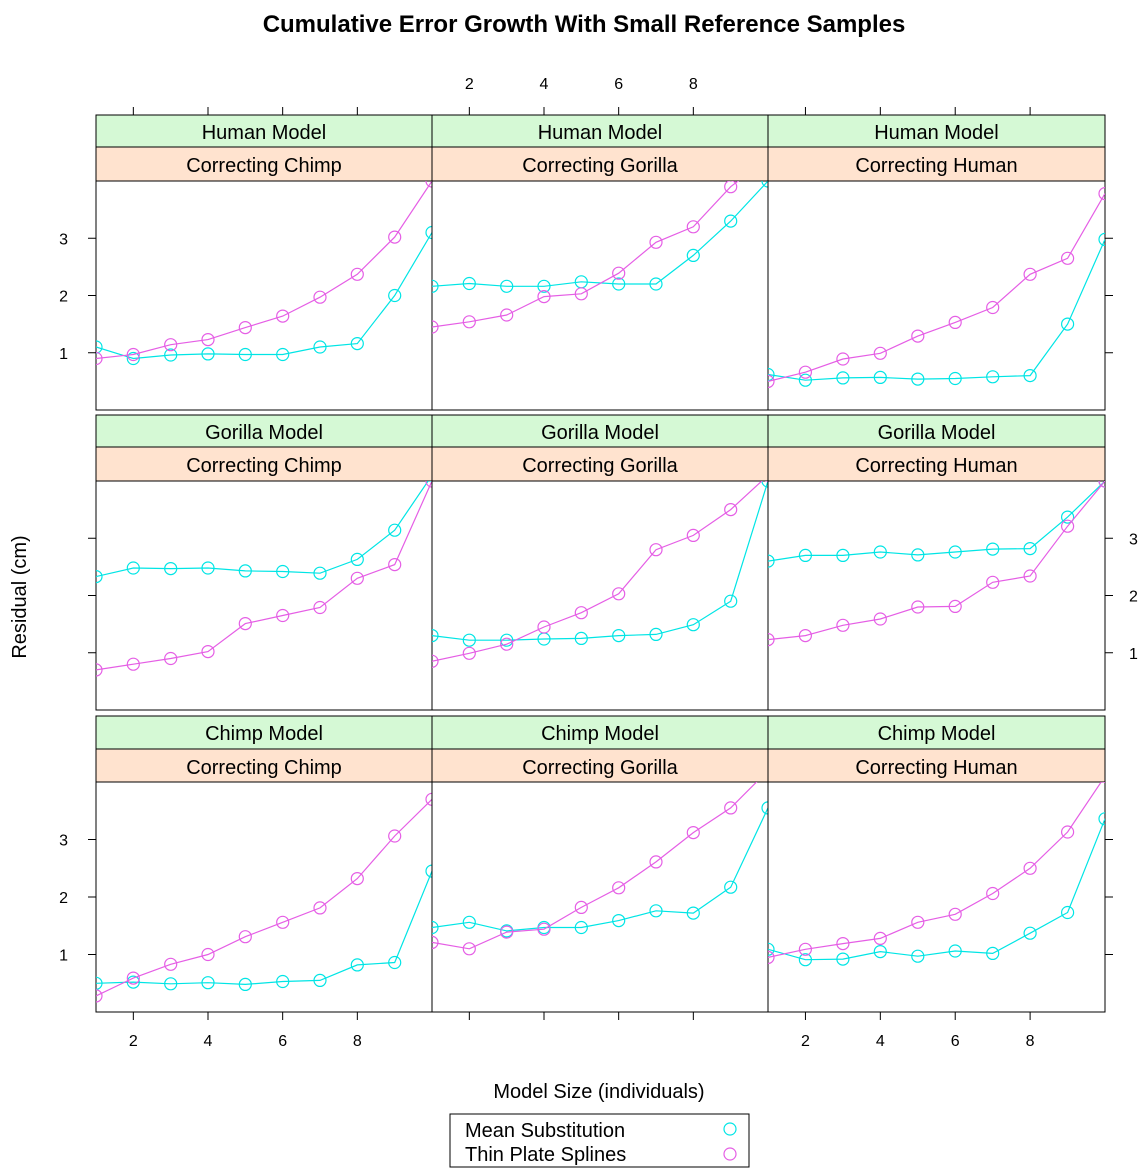 This screenshot has width=1147, height=1169. I want to click on strip-model-label: Human Model, so click(264, 133).